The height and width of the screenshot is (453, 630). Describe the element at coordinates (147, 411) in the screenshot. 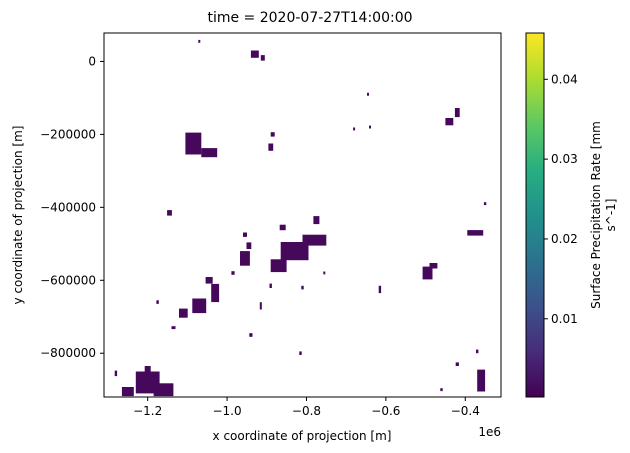

I see `x-tick-label: −1.2` at that location.